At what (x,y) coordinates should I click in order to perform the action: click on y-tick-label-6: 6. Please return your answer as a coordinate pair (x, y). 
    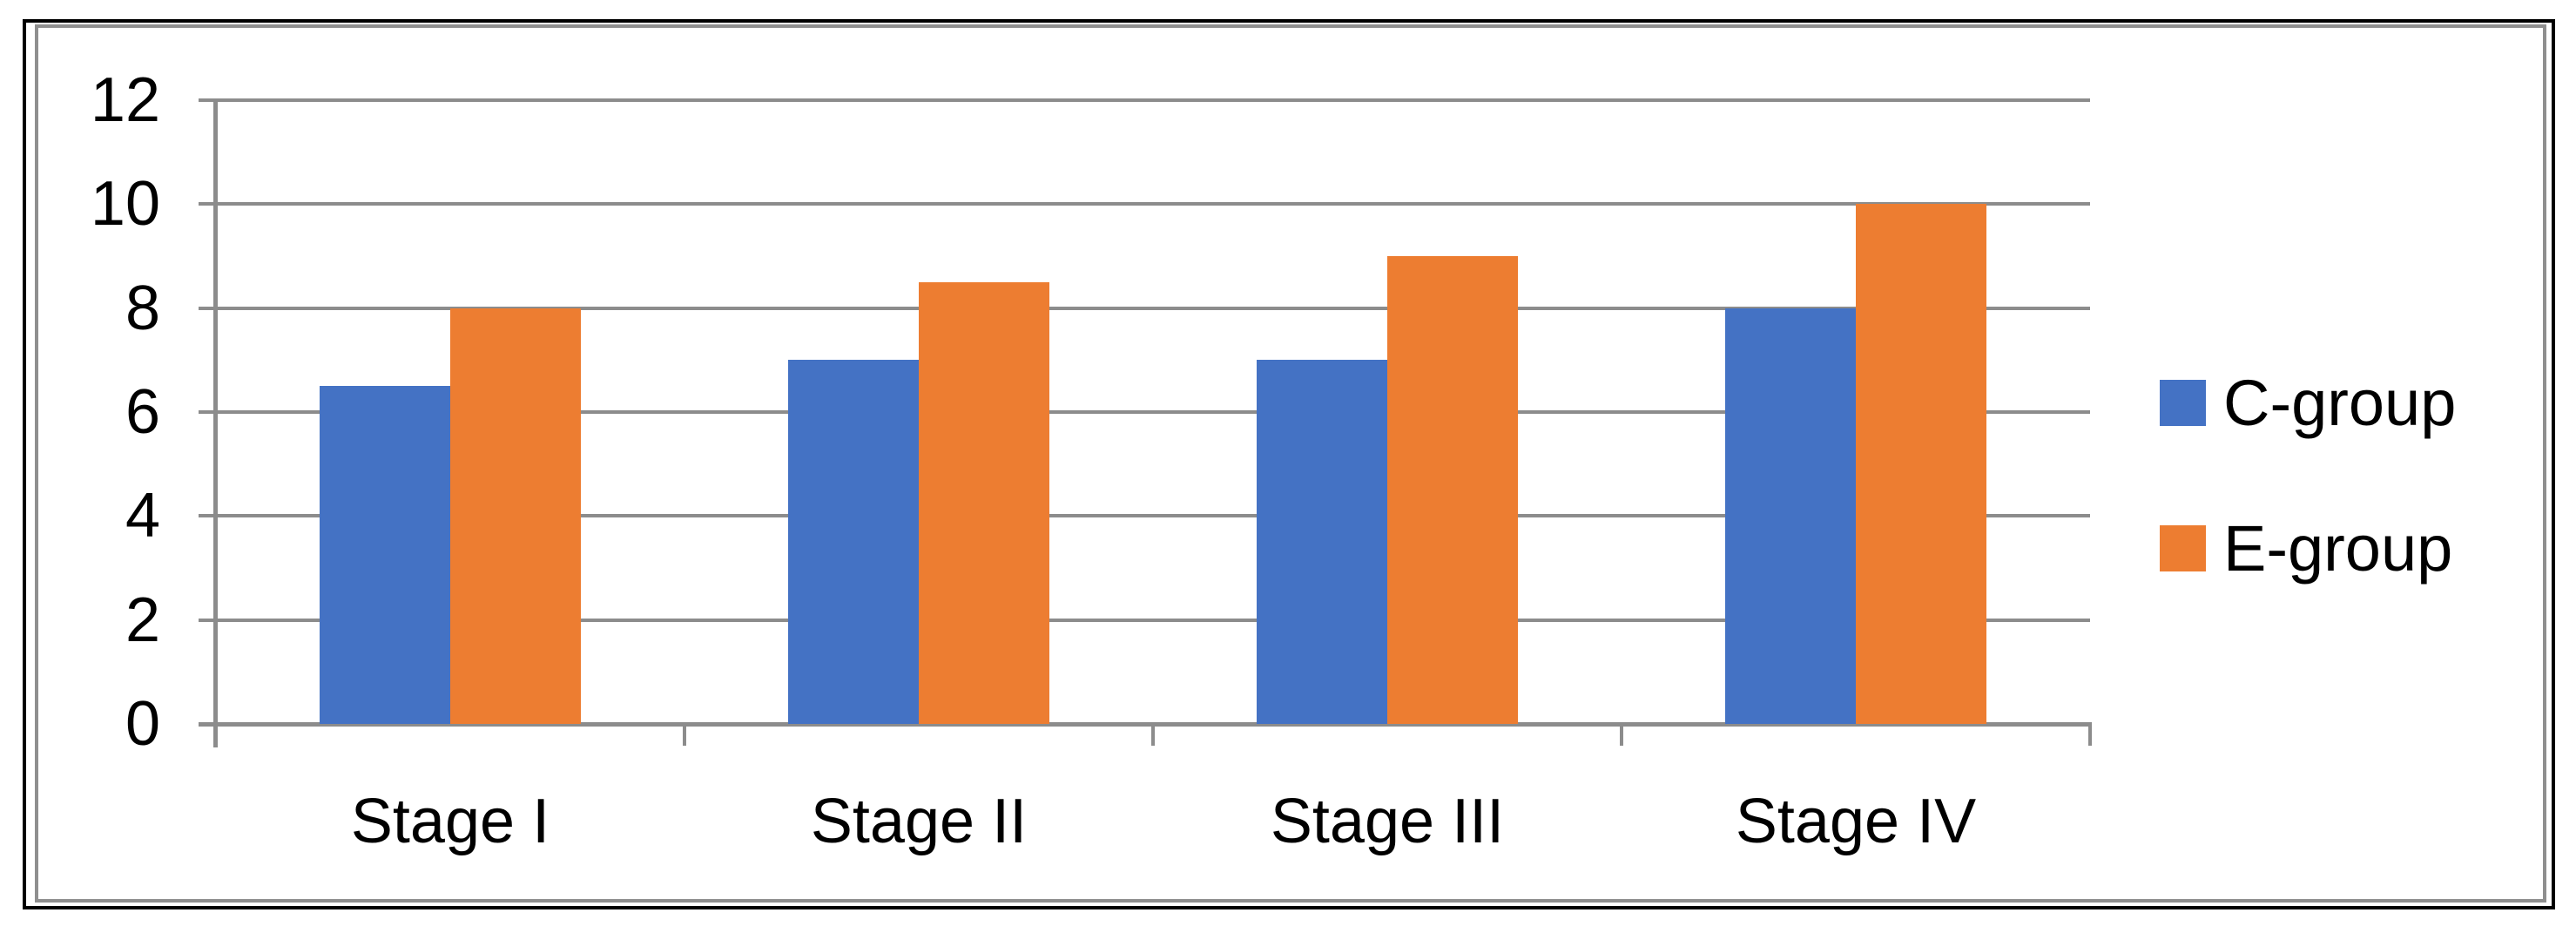
    Looking at the image, I should click on (142, 412).